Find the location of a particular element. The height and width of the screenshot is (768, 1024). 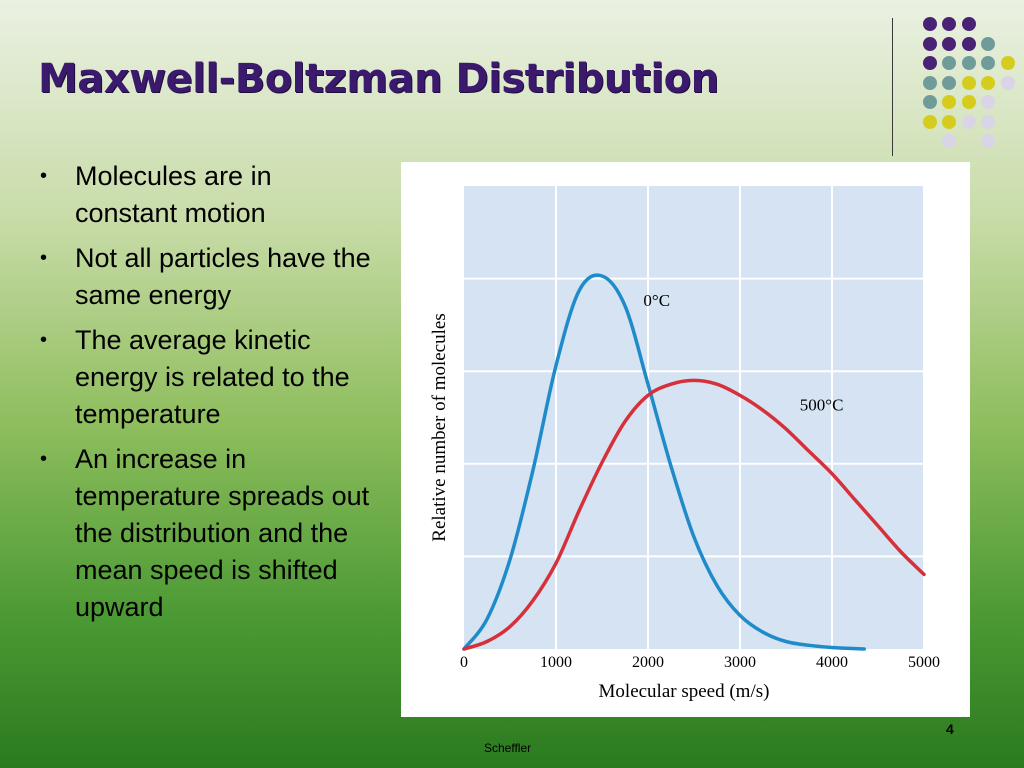

bullet-text: Molecules are in constant motion is located at coordinates (173, 194).